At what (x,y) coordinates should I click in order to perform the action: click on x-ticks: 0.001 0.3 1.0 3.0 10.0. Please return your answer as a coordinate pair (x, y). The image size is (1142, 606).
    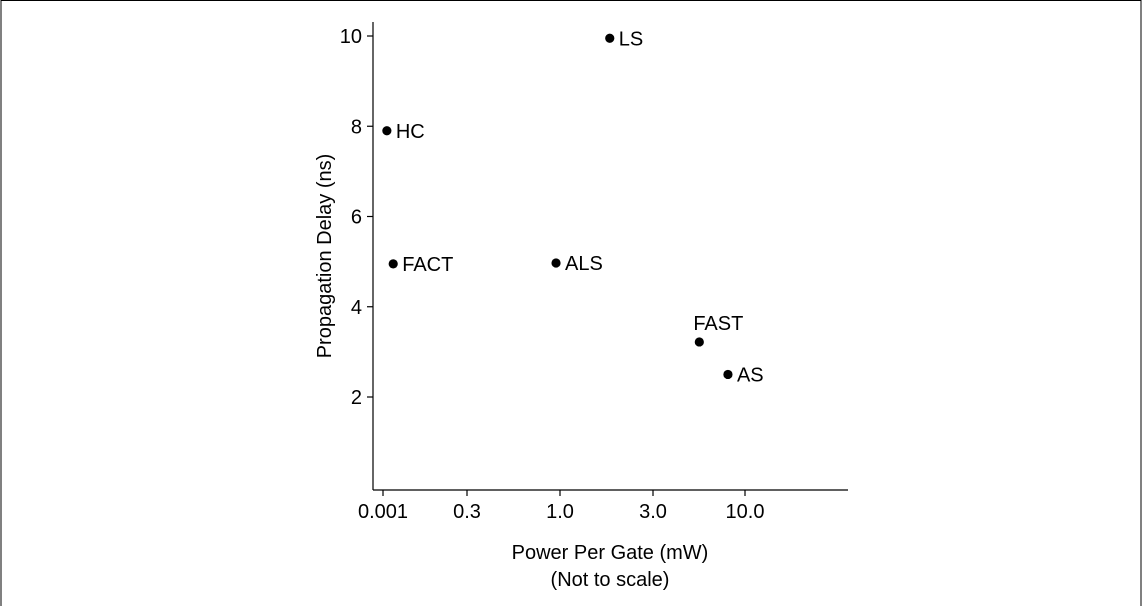
    Looking at the image, I should click on (561, 506).